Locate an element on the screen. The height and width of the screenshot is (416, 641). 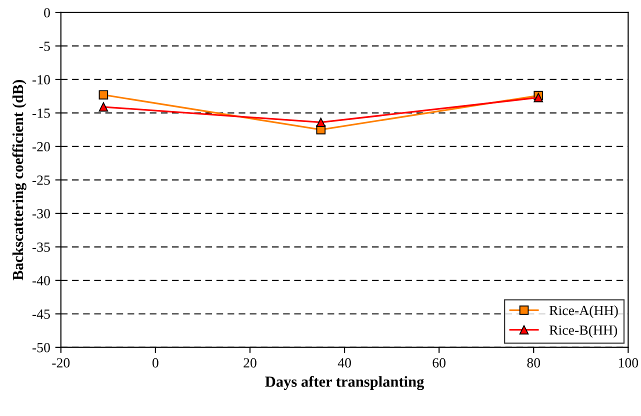
y-tick-label: -35 is located at coordinates (41, 247).